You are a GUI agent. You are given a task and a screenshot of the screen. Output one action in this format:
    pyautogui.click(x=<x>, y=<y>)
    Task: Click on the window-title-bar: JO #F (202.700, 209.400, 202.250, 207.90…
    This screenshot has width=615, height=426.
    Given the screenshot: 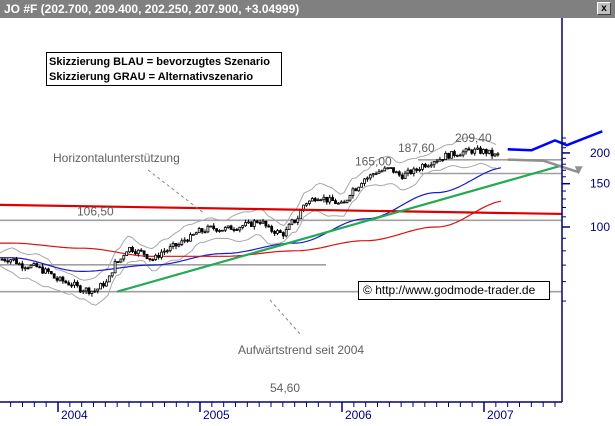 What is the action you would take?
    pyautogui.click(x=307, y=9)
    